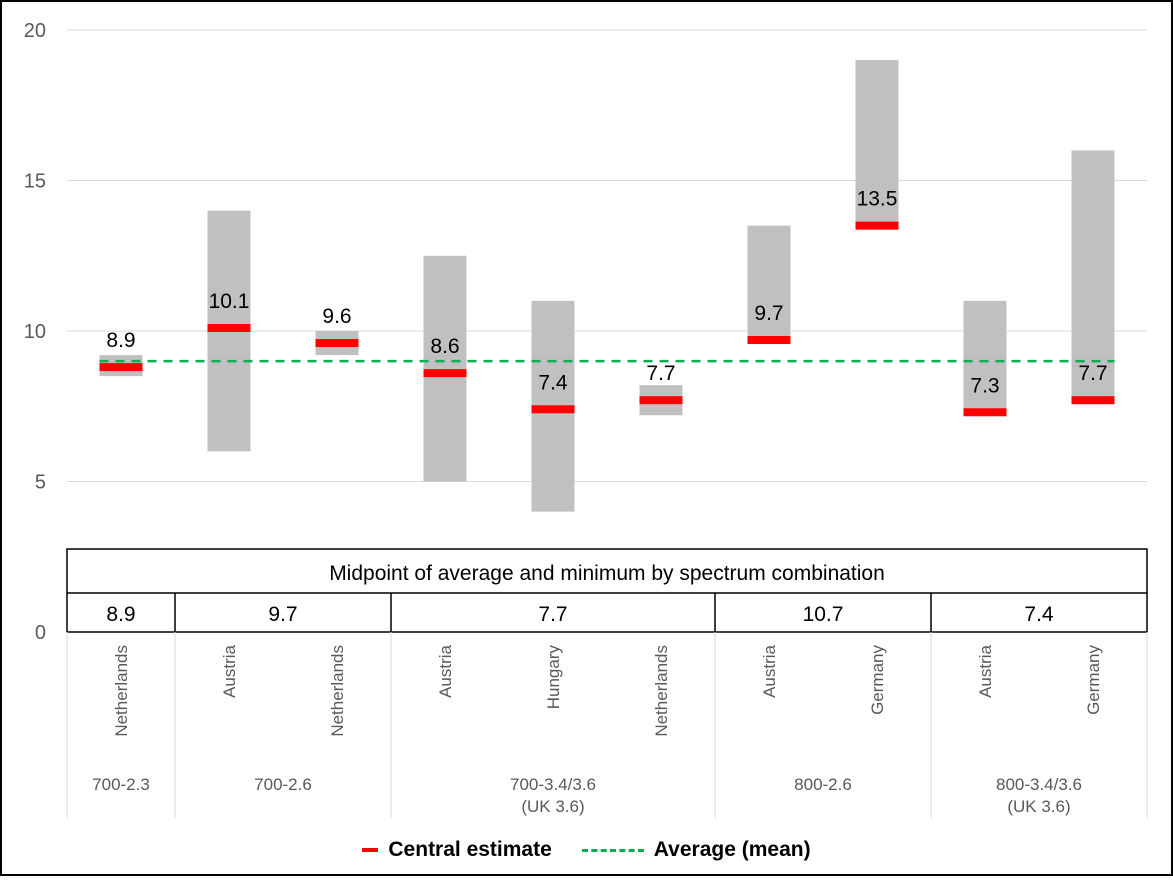 The height and width of the screenshot is (881, 1173). I want to click on y-tick-label: 20, so click(35, 31).